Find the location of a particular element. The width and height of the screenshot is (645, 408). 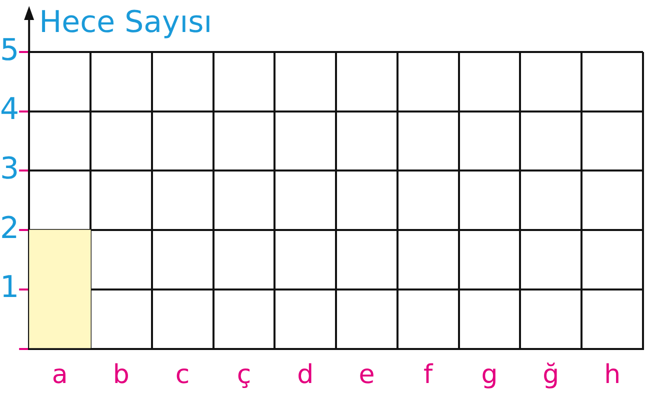

x-tick-label: h is located at coordinates (612, 375).